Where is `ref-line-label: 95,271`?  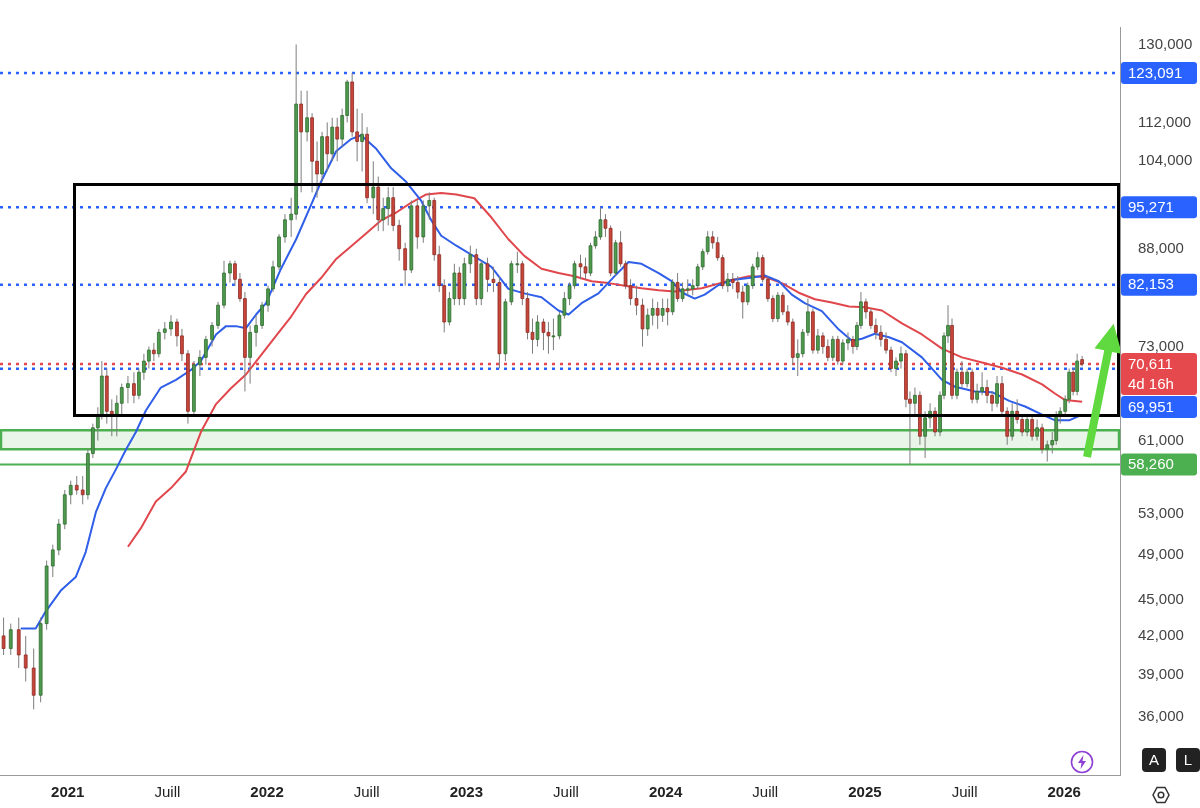
ref-line-label: 95,271 is located at coordinates (1151, 206).